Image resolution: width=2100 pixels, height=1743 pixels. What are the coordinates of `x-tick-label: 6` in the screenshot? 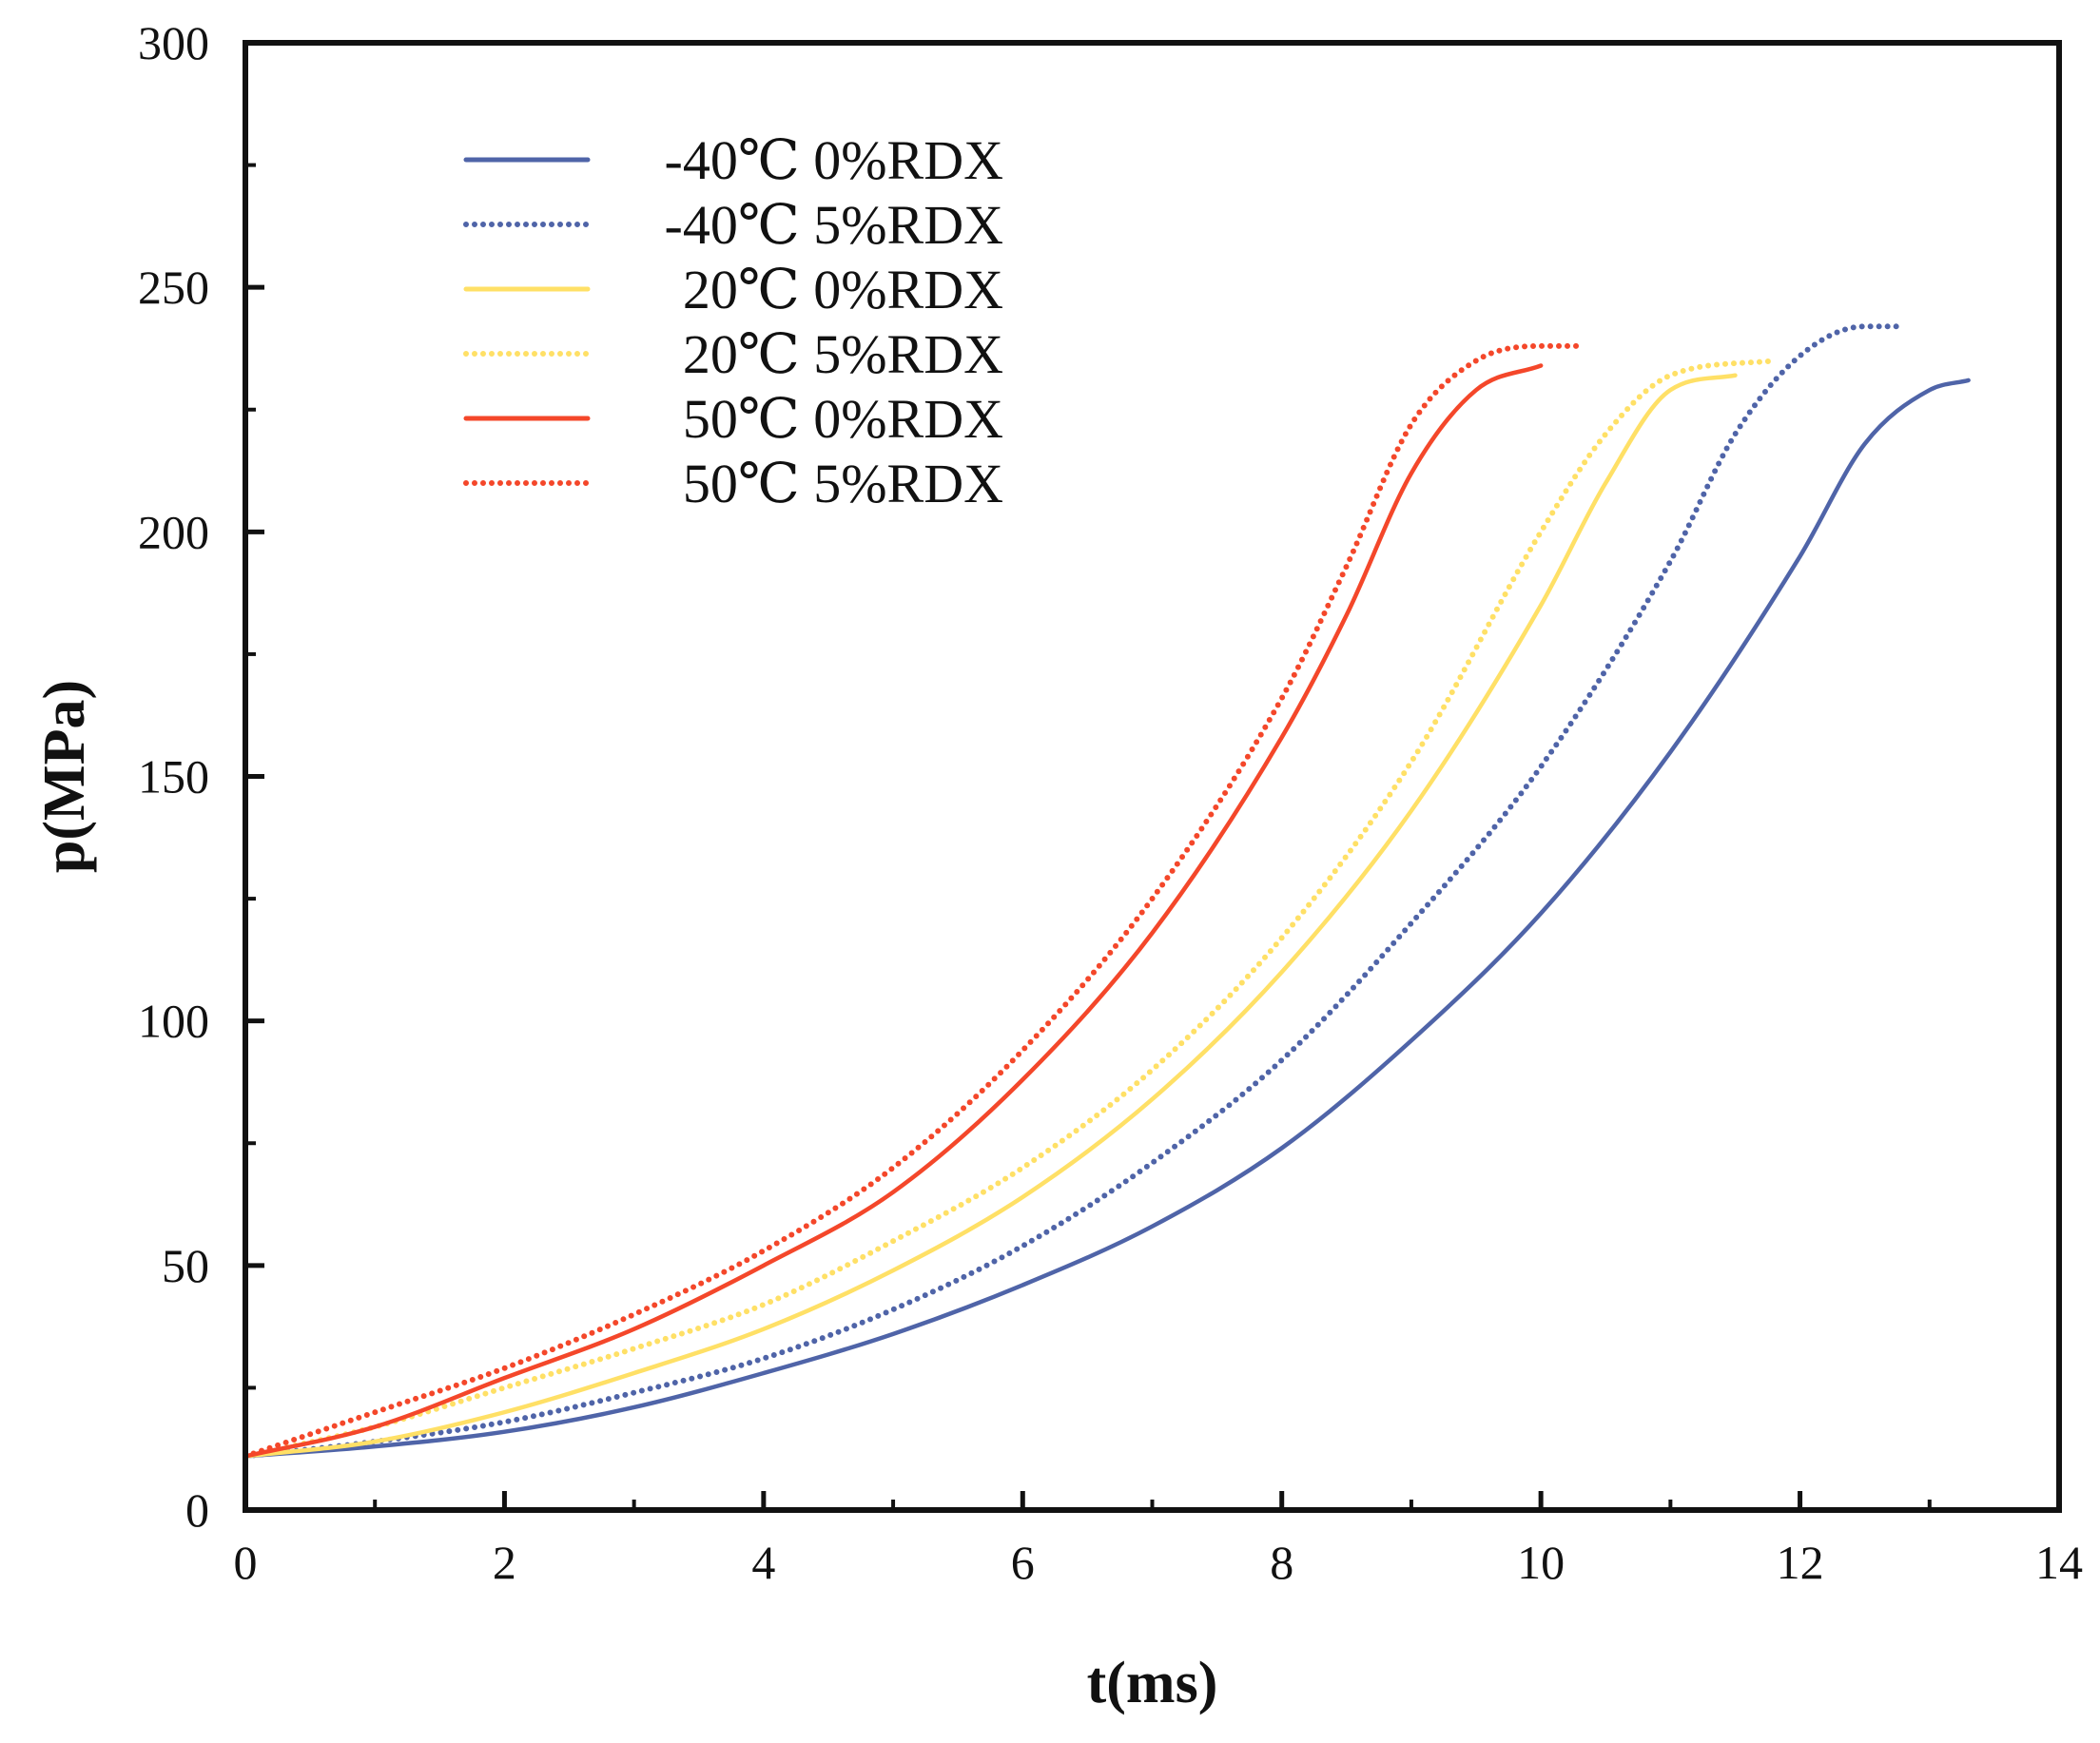 It's located at (1023, 1562).